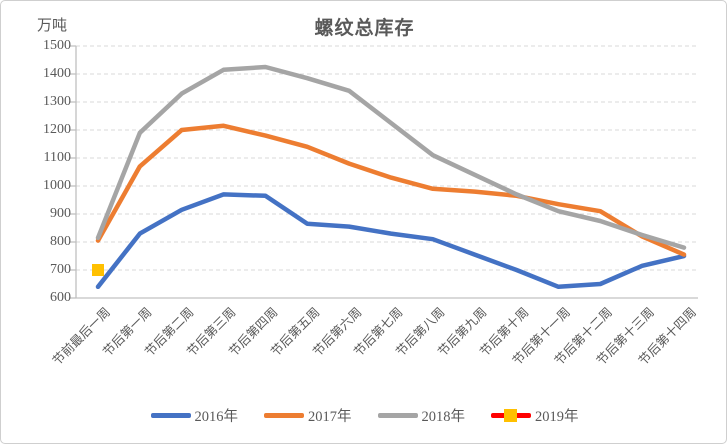  What do you see at coordinates (60, 241) in the screenshot?
I see `y-tick-label: 800` at bounding box center [60, 241].